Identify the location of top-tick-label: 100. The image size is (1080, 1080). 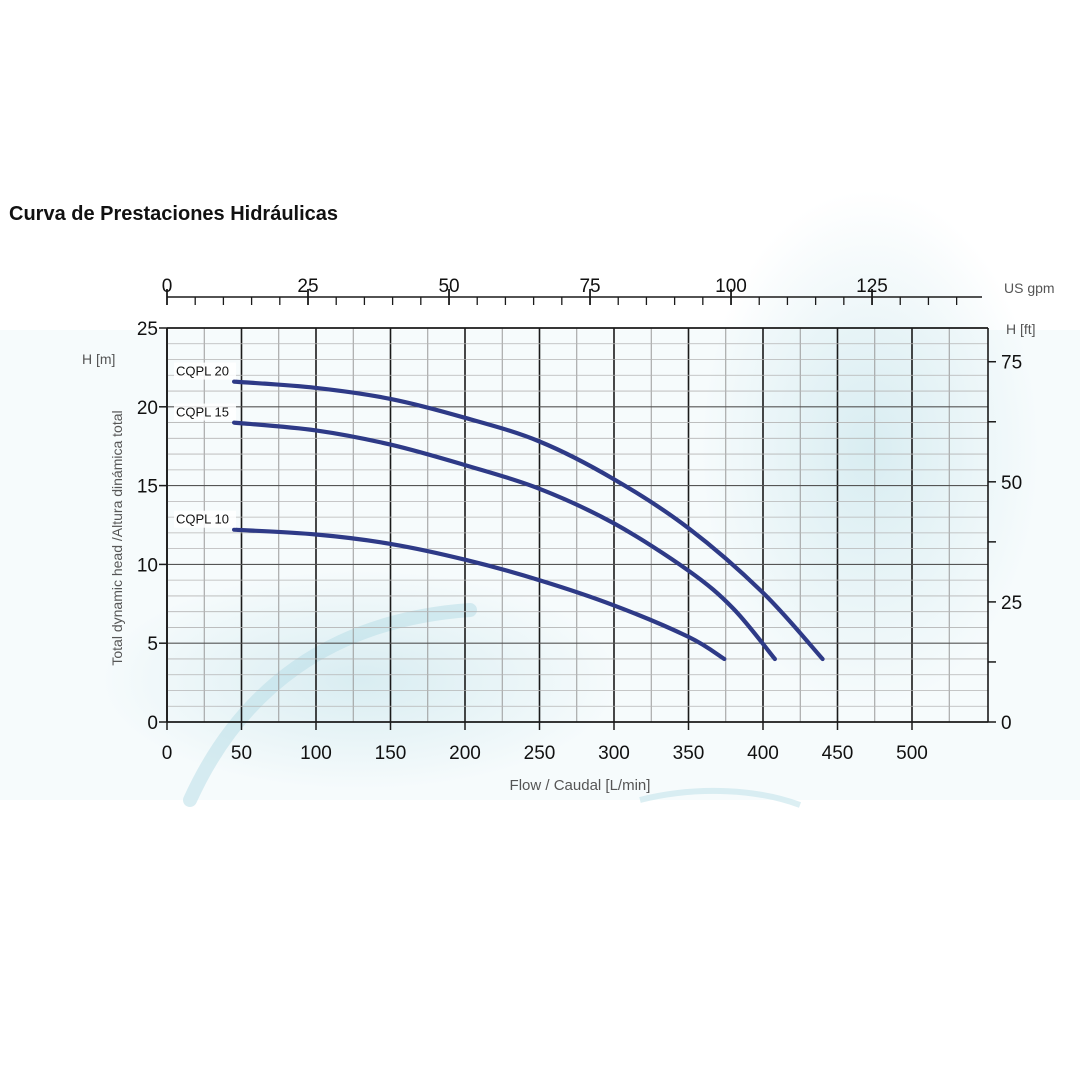
(731, 286).